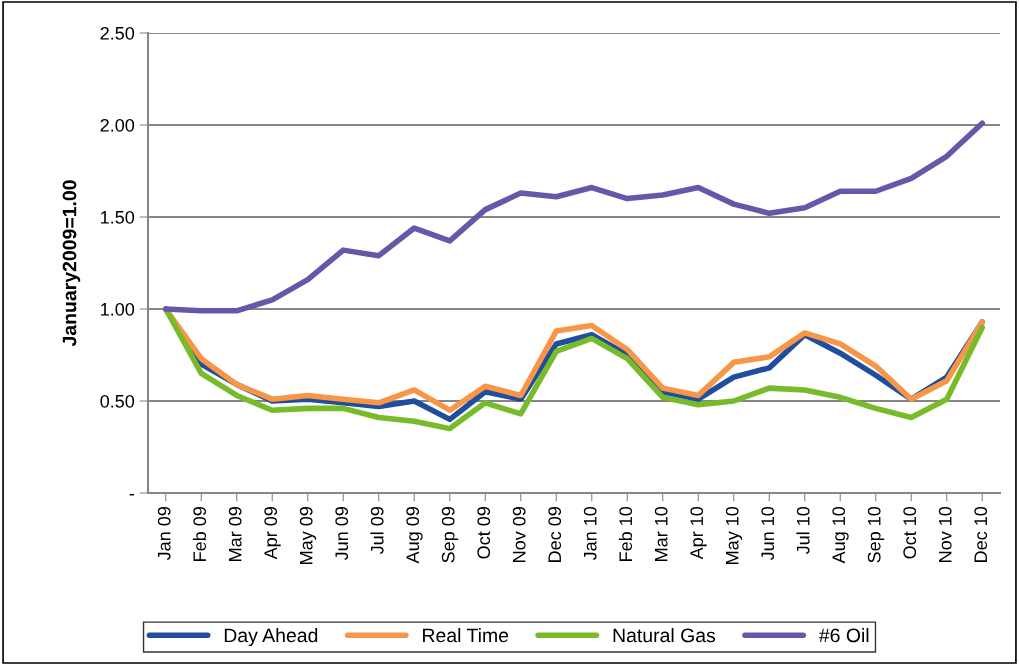 The image size is (1019, 665). Describe the element at coordinates (164, 534) in the screenshot. I see `x-tick-label: Jan 09` at that location.